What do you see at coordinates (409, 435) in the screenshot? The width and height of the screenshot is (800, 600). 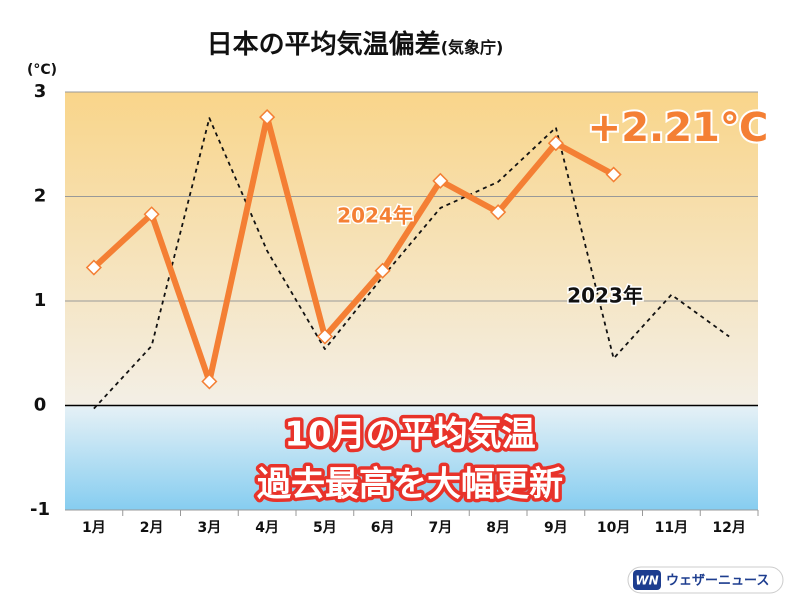 I see `headline: 10月の平均気温` at bounding box center [409, 435].